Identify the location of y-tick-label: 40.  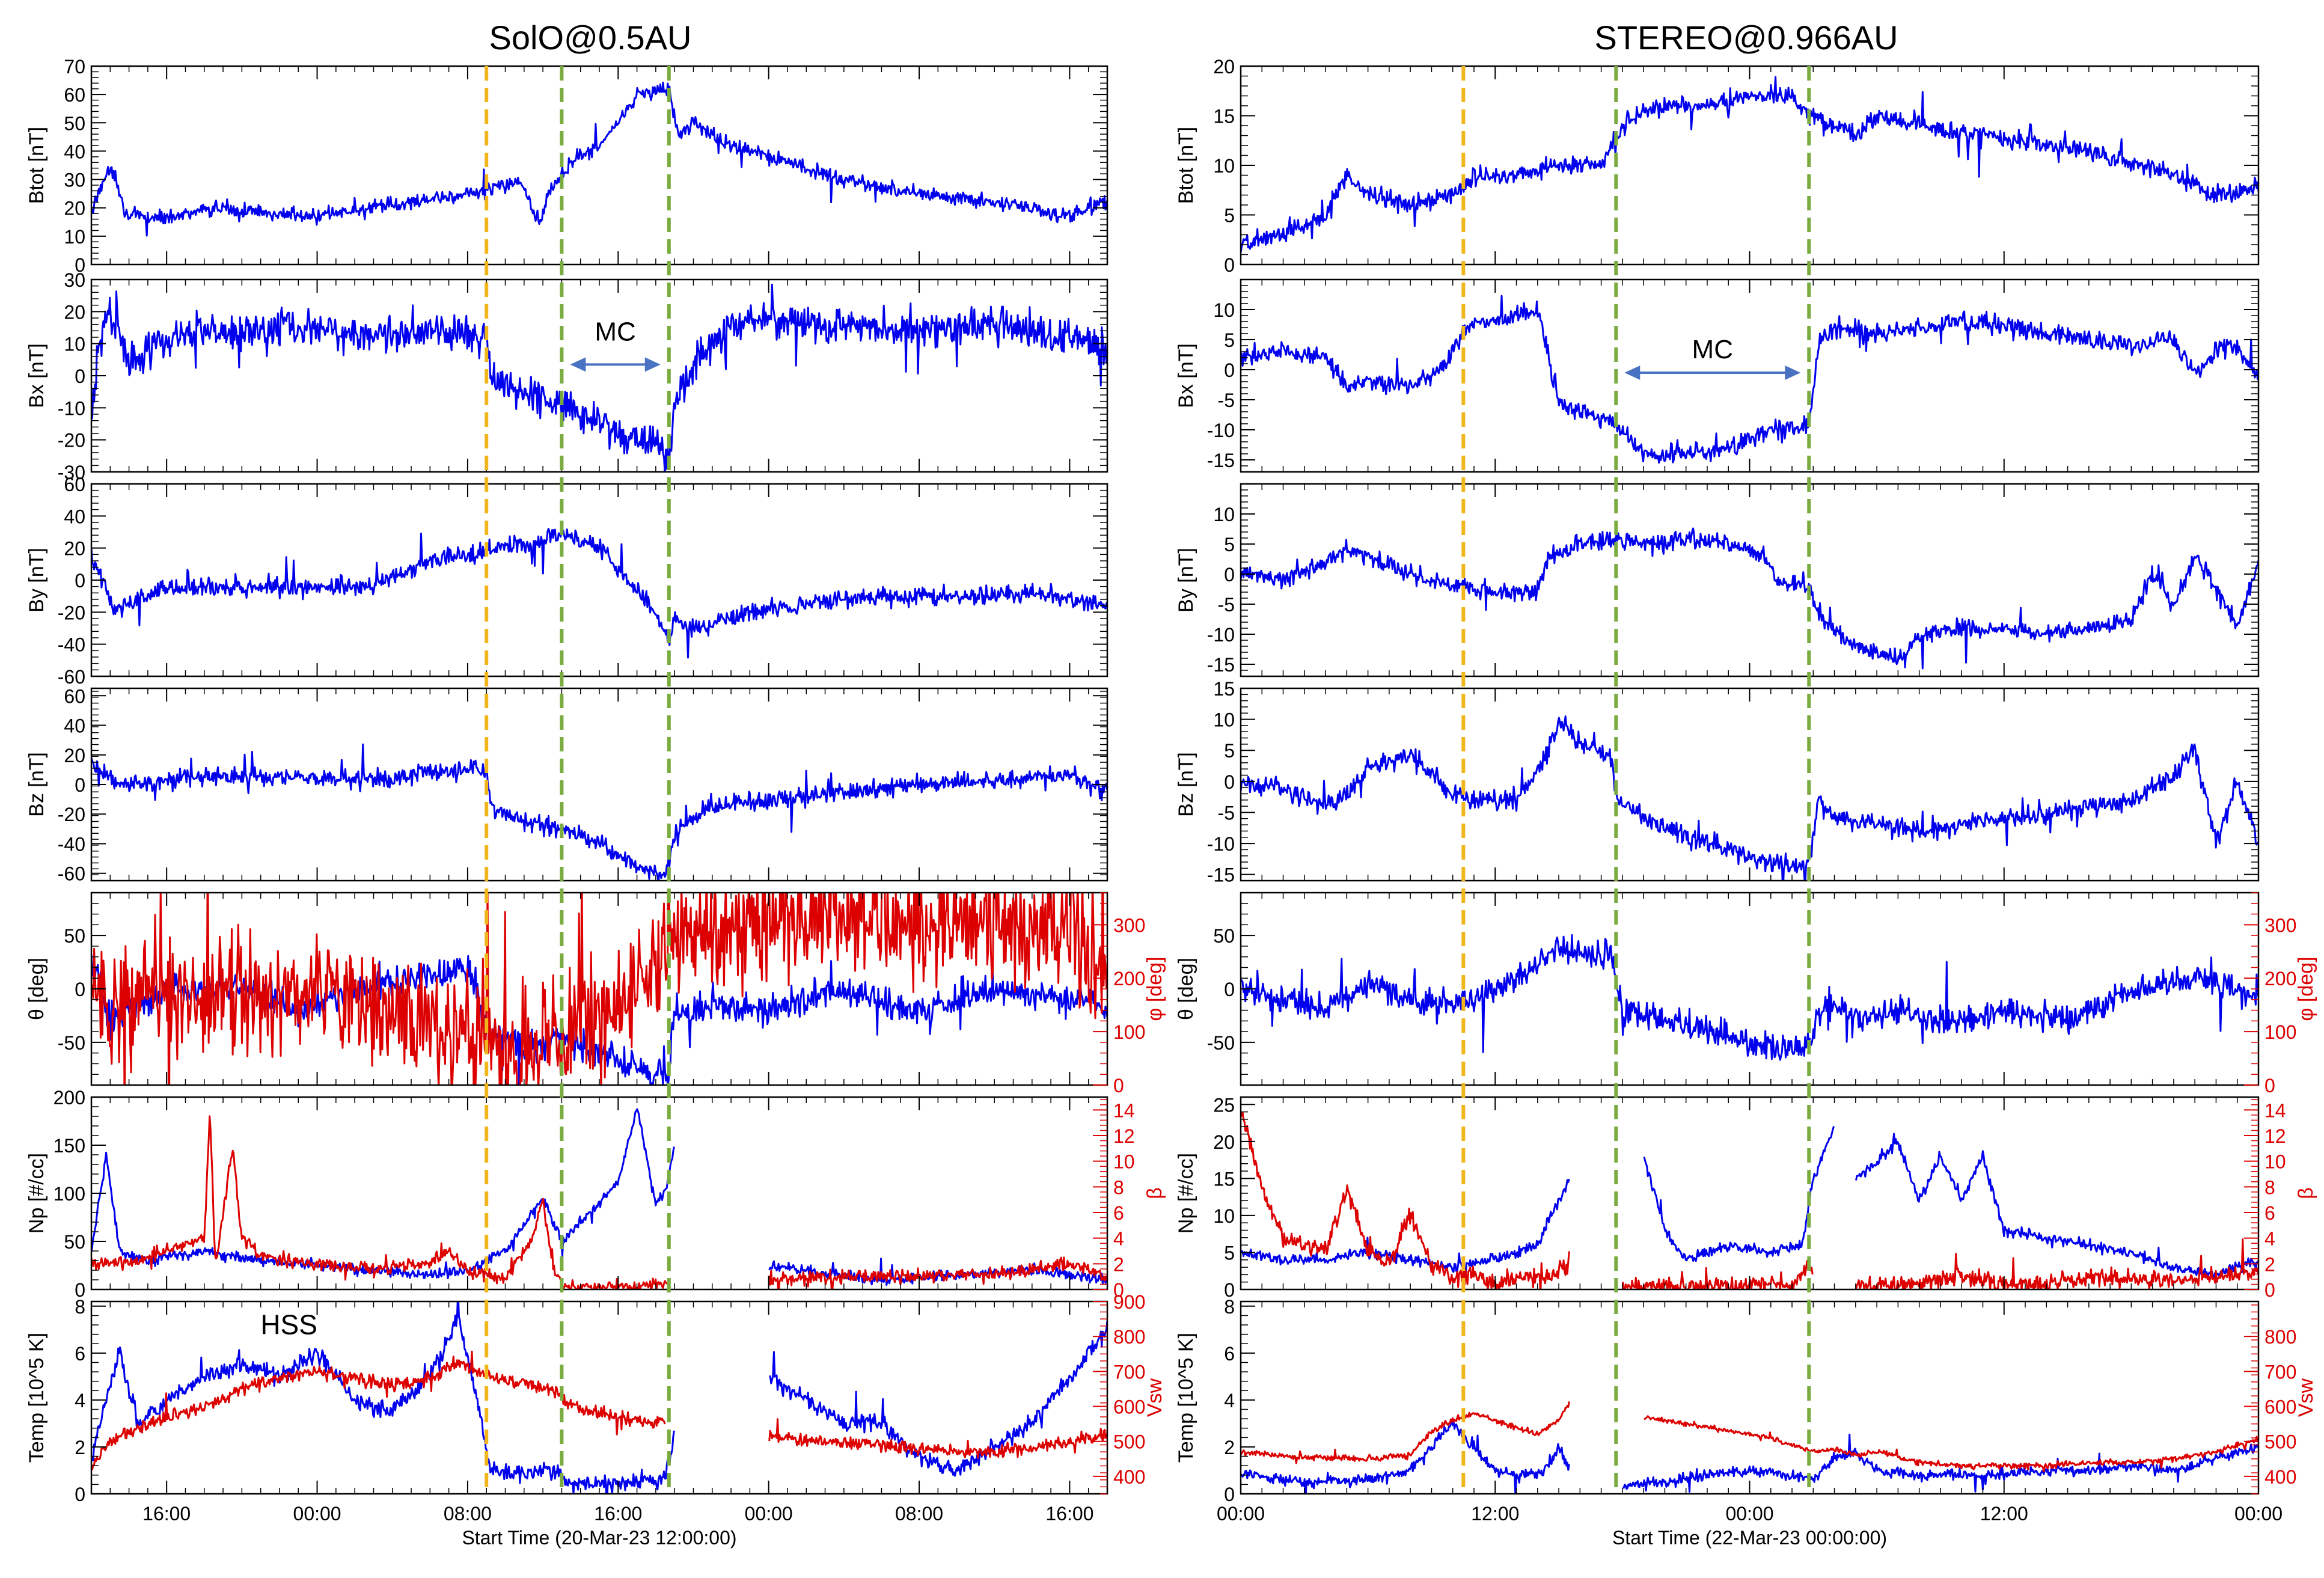
(74, 726).